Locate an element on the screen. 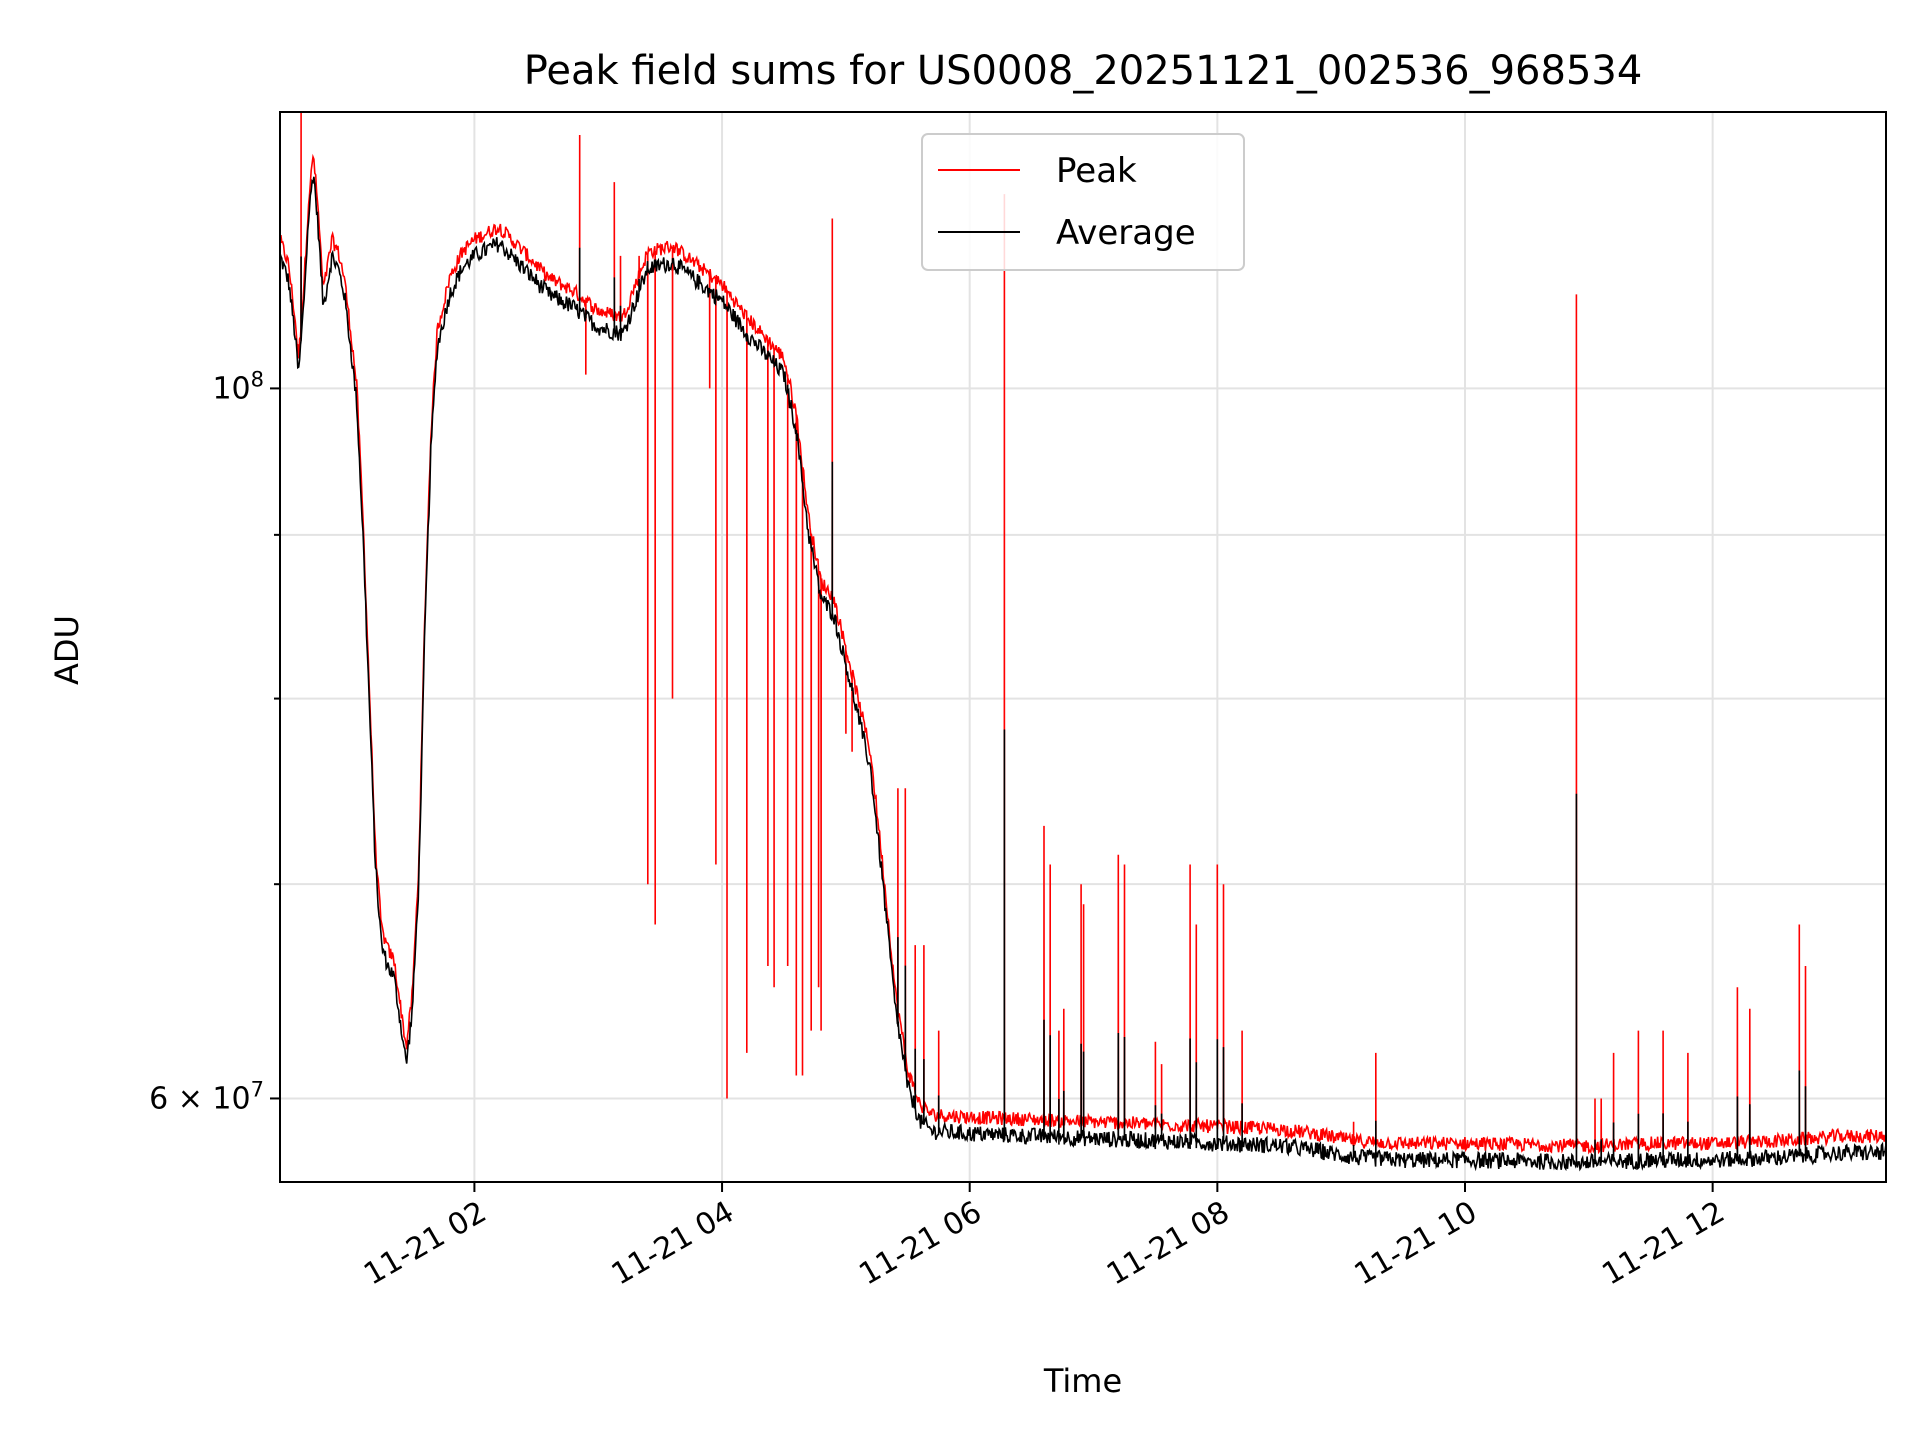  y-axis: 6 × 107 108 is located at coordinates (214, 741).